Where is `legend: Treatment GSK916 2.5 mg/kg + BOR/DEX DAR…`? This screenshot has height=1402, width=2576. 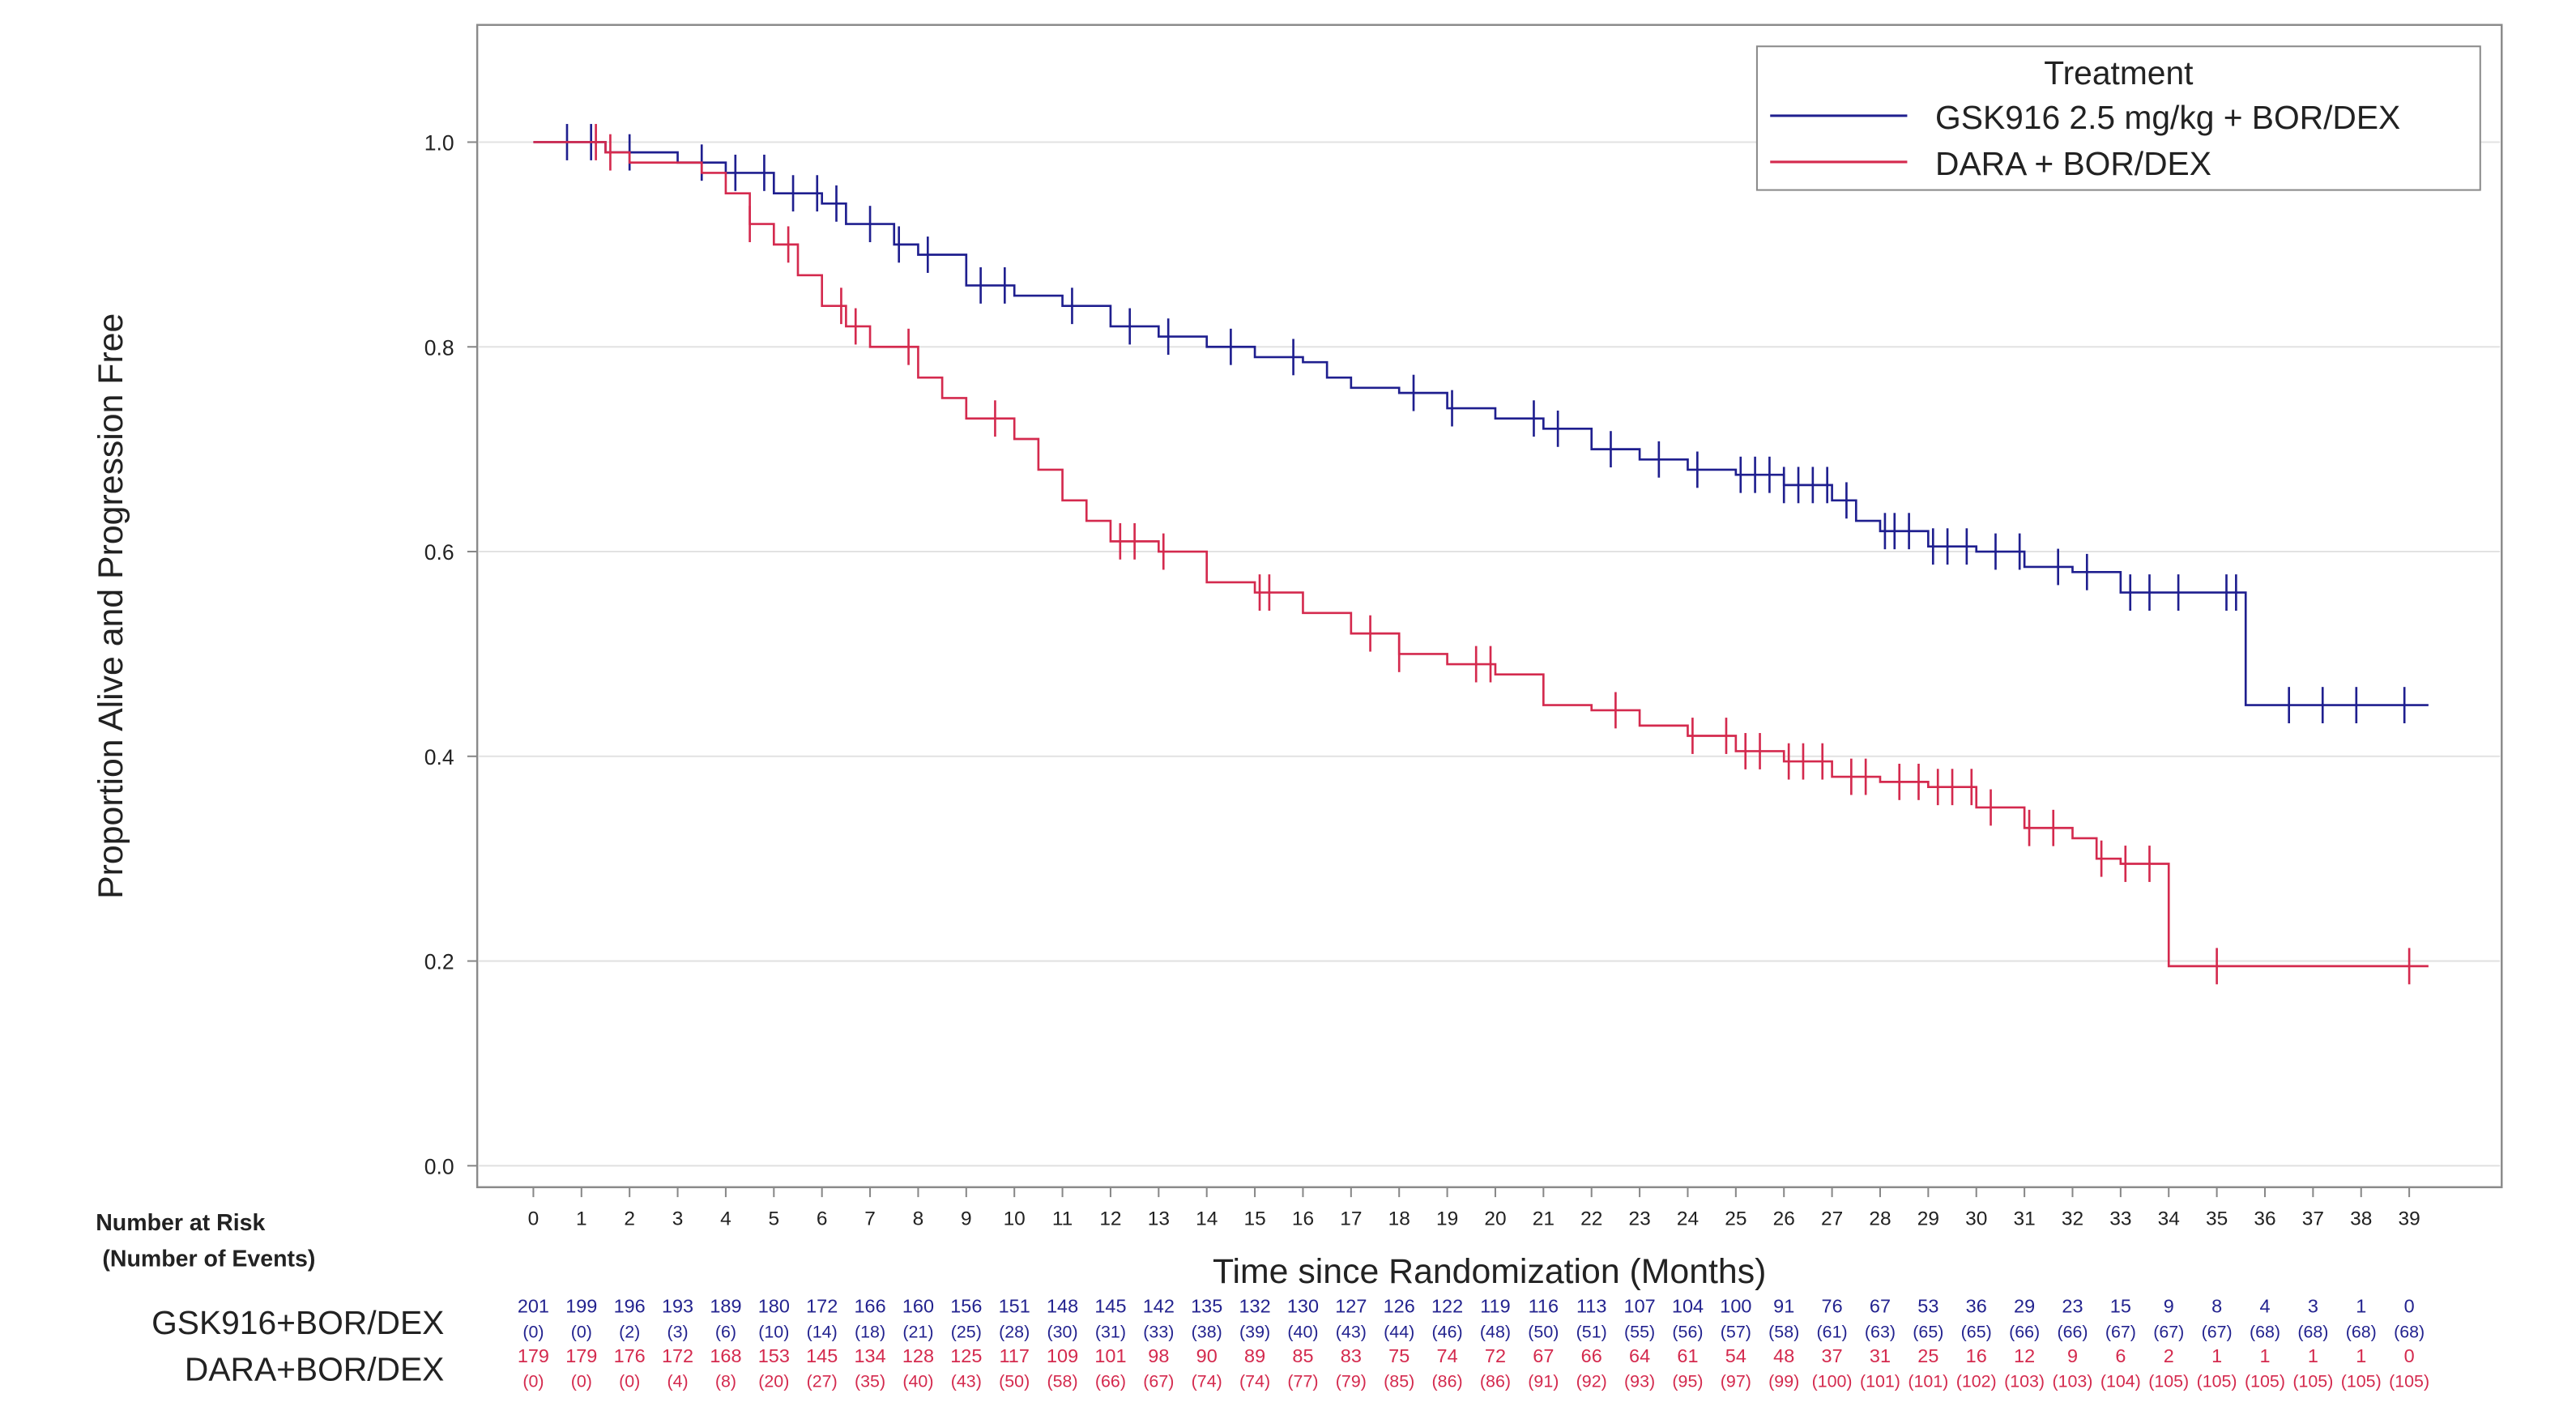
legend: Treatment GSK916 2.5 mg/kg + BOR/DEX DAR… is located at coordinates (2118, 118).